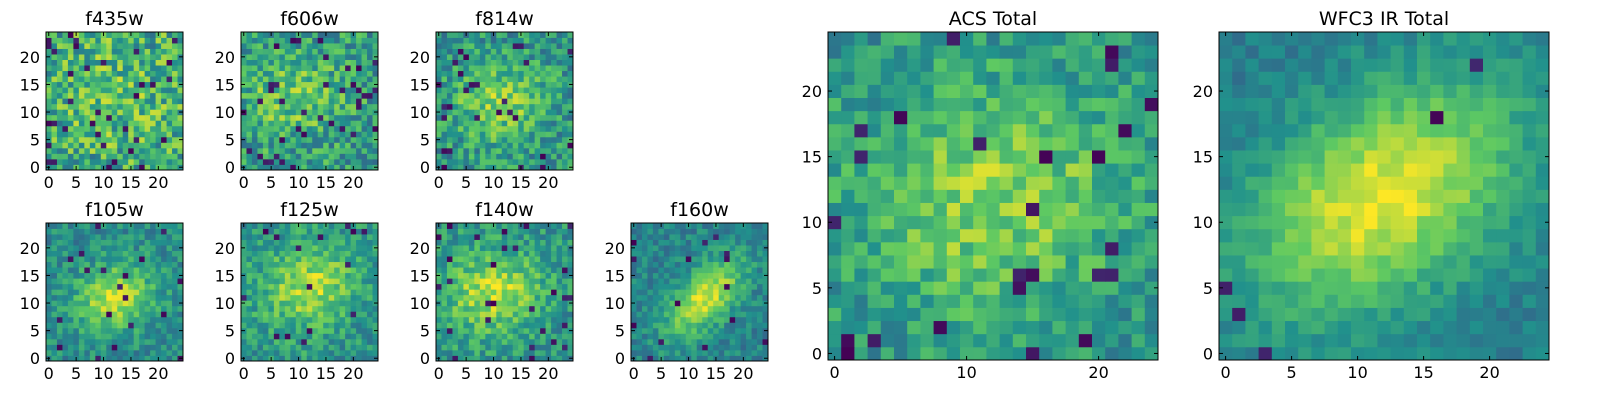 The image size is (1600, 400). I want to click on y-tick-label: 0, so click(35, 358).